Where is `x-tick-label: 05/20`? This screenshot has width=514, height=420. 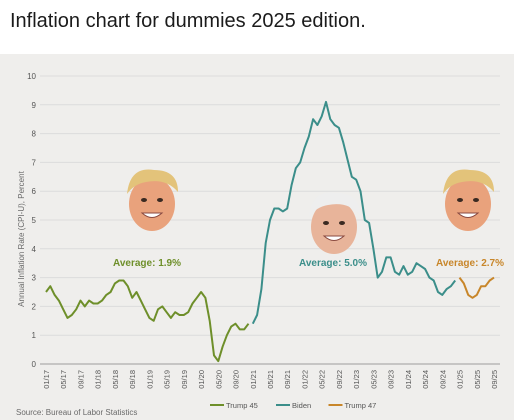
x-tick-label: 05/20 is located at coordinates (218, 379).